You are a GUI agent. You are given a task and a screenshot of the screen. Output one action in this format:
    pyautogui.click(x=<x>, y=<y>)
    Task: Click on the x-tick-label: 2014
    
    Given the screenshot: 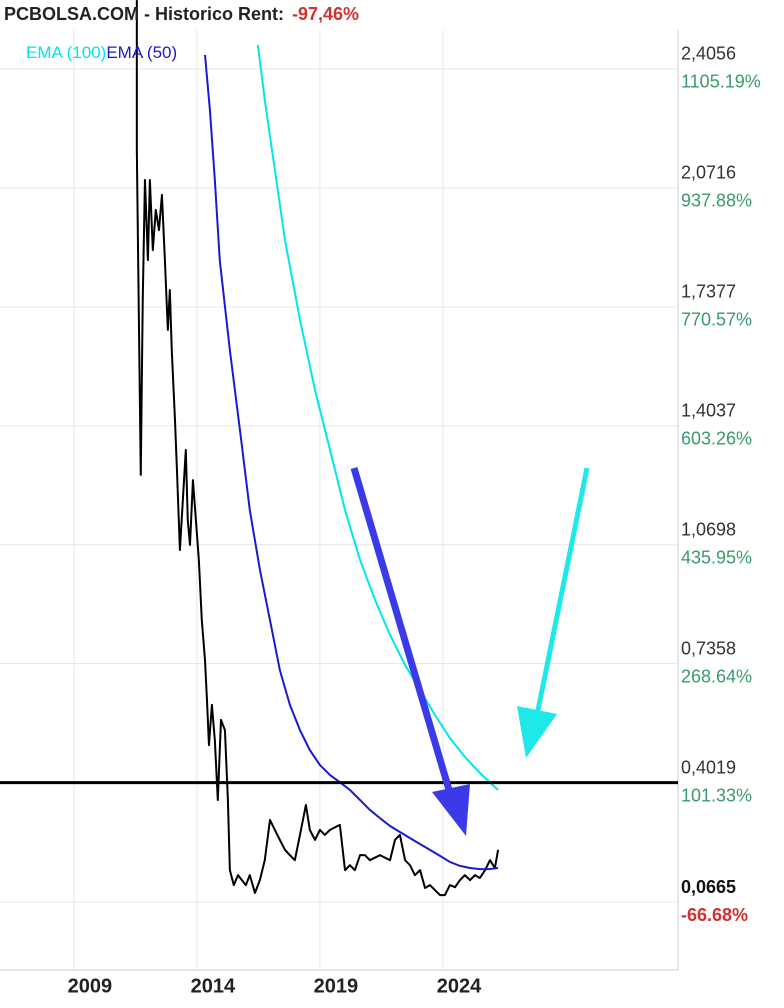 What is the action you would take?
    pyautogui.click(x=213, y=986)
    